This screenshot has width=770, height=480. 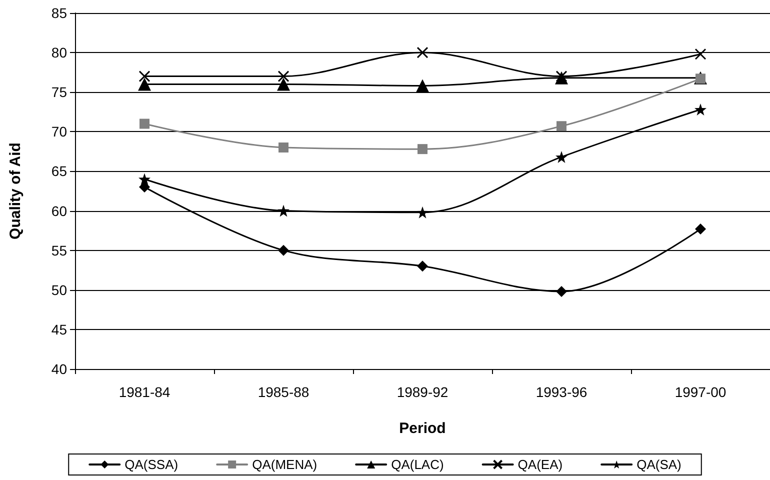 What do you see at coordinates (540, 464) in the screenshot?
I see `legend-label: QA(EA)` at bounding box center [540, 464].